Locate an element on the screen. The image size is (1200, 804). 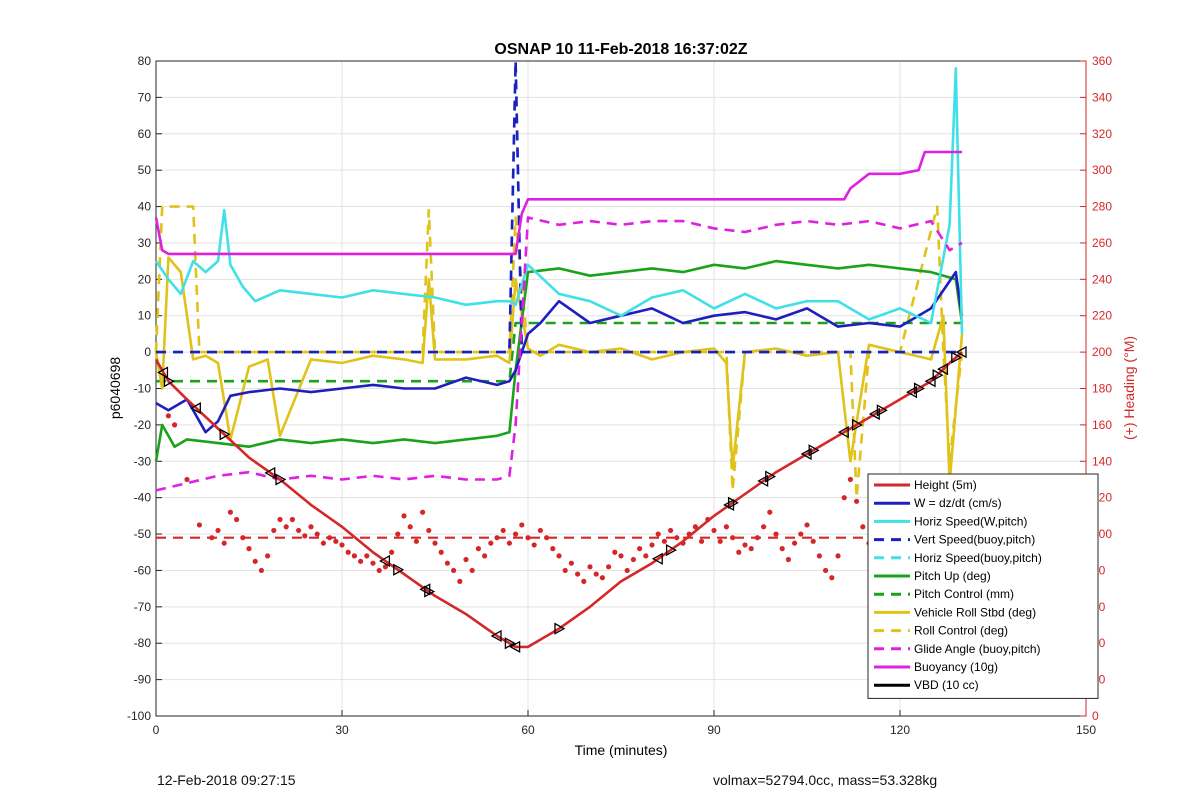
y2-tick-label: 240 is located at coordinates (1102, 279).